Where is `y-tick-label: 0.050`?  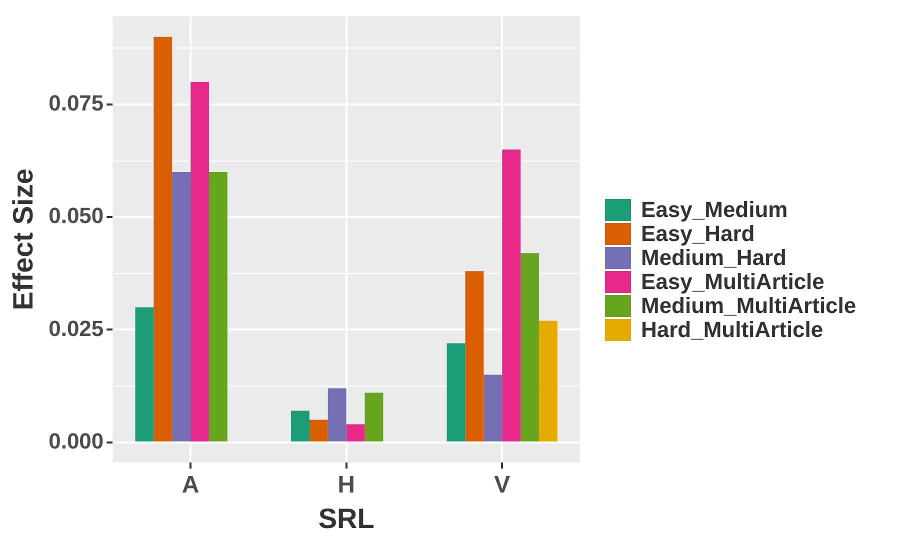
y-tick-label: 0.050 is located at coordinates (76, 215).